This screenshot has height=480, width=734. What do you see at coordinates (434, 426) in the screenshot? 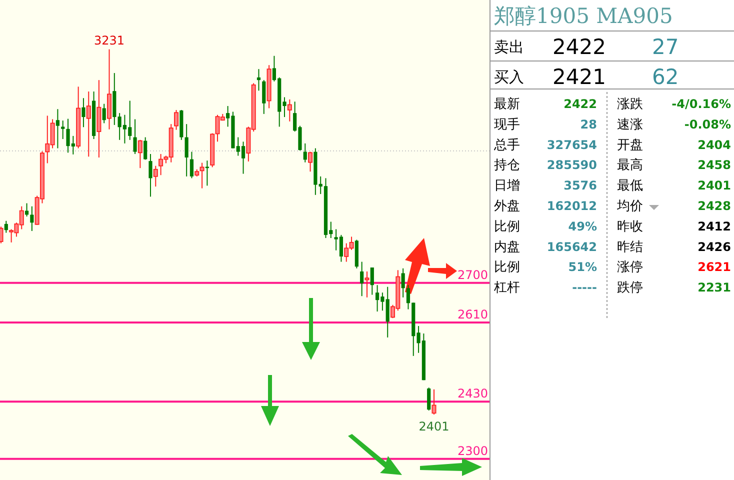
I see `annotation: 2401` at bounding box center [434, 426].